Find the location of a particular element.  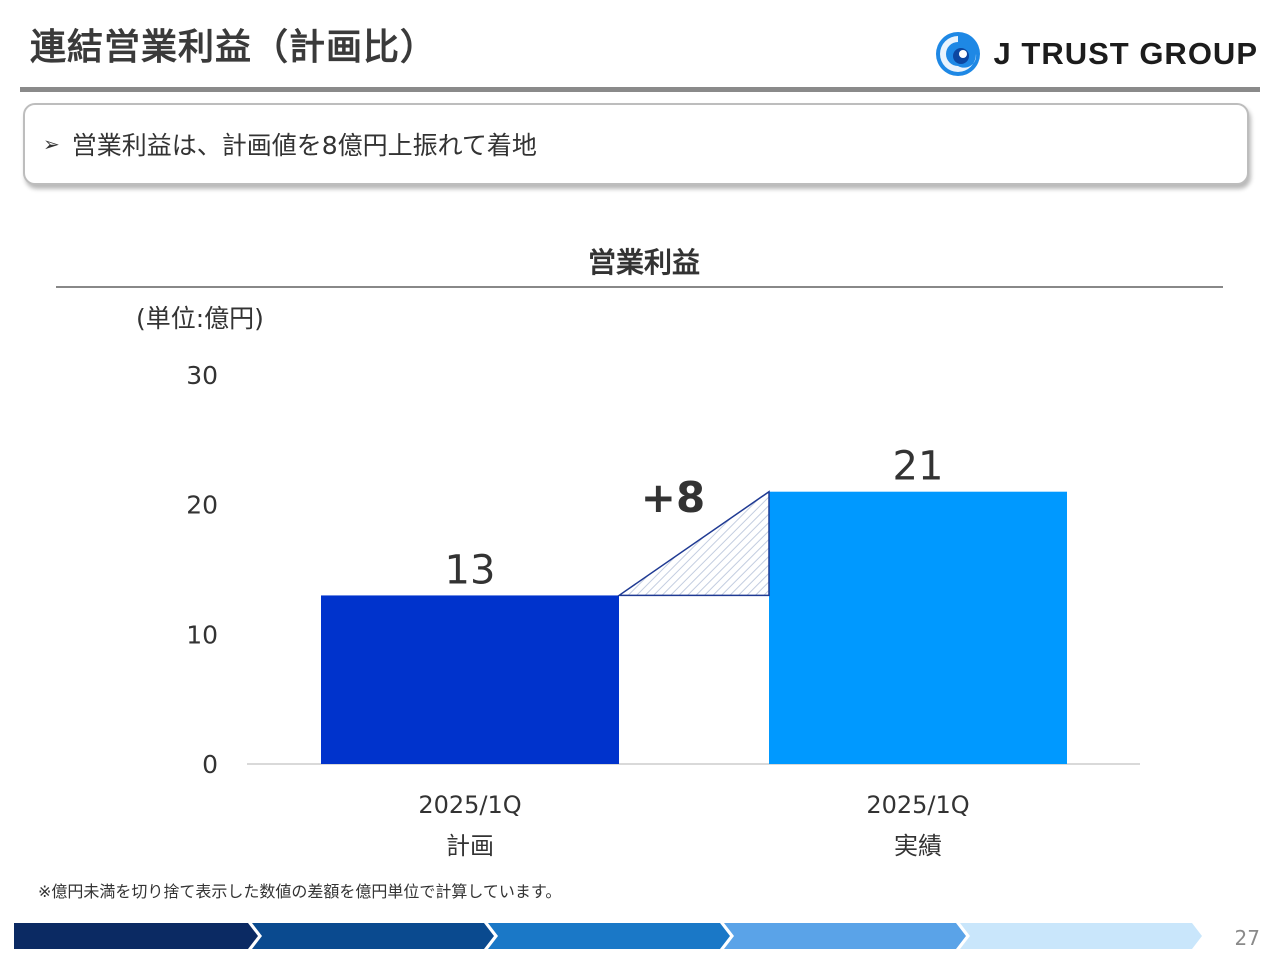

unit-label: (単位:億円) is located at coordinates (200, 318).